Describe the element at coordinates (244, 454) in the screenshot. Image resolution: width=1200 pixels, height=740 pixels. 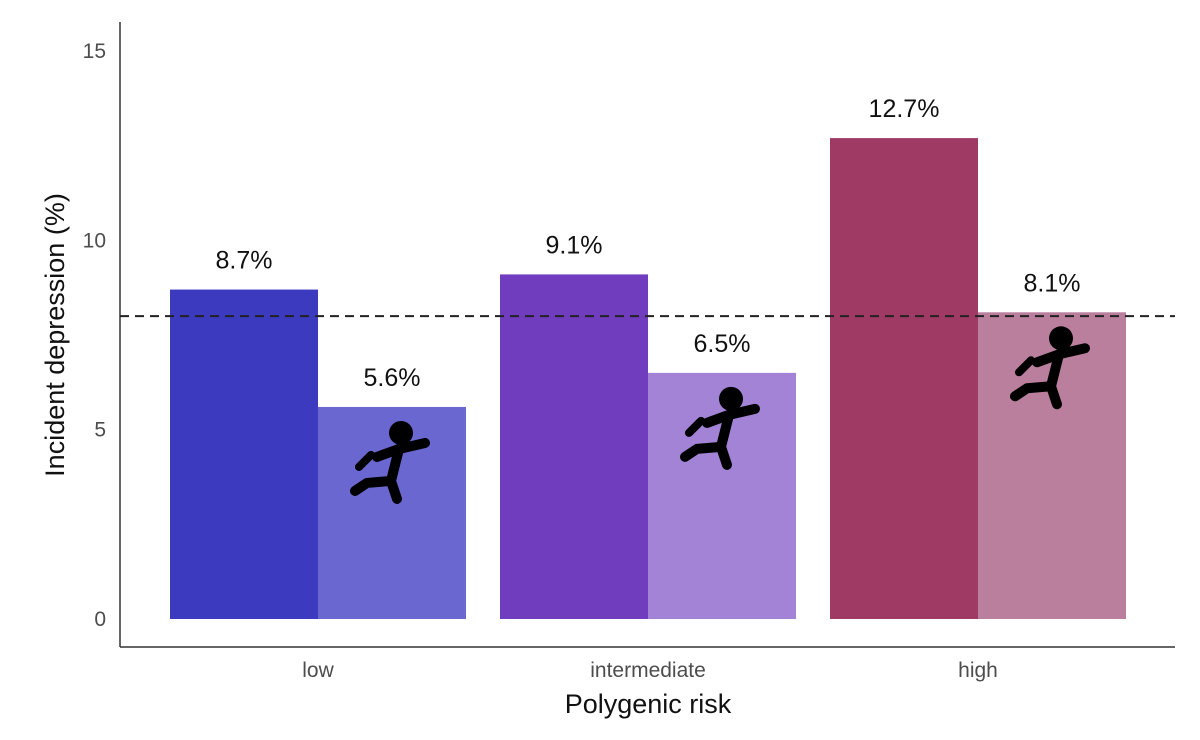
I see `bar-low-inactive` at that location.